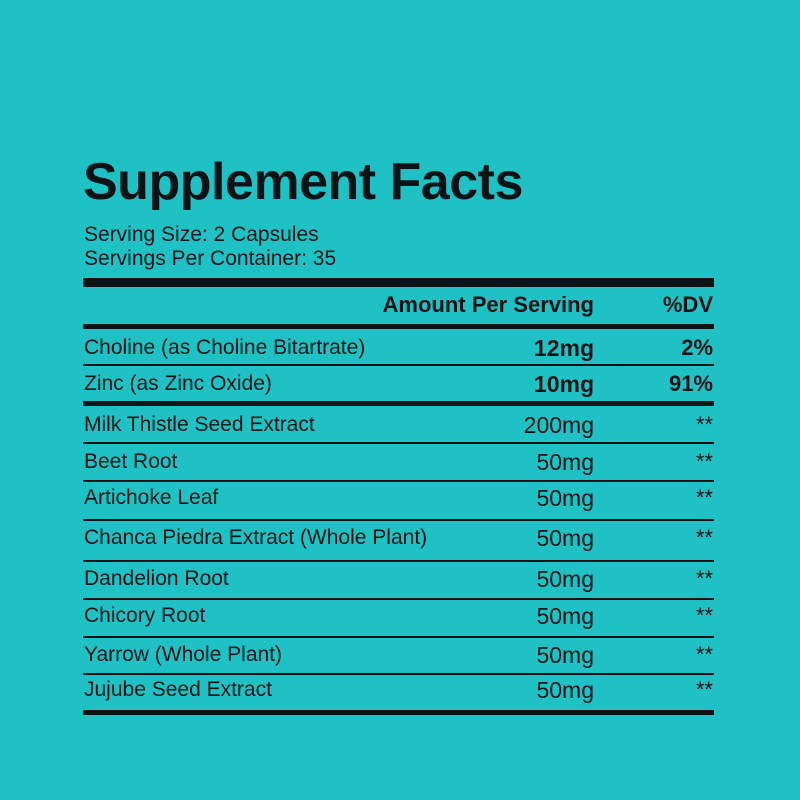  I want to click on ingredient-name: Dandelion Root, so click(156, 578).